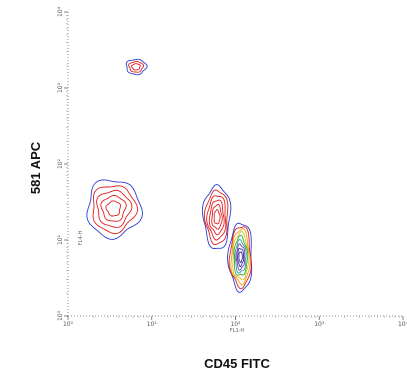  I want to click on y-axis-title: 581 APC, so click(35, 167).